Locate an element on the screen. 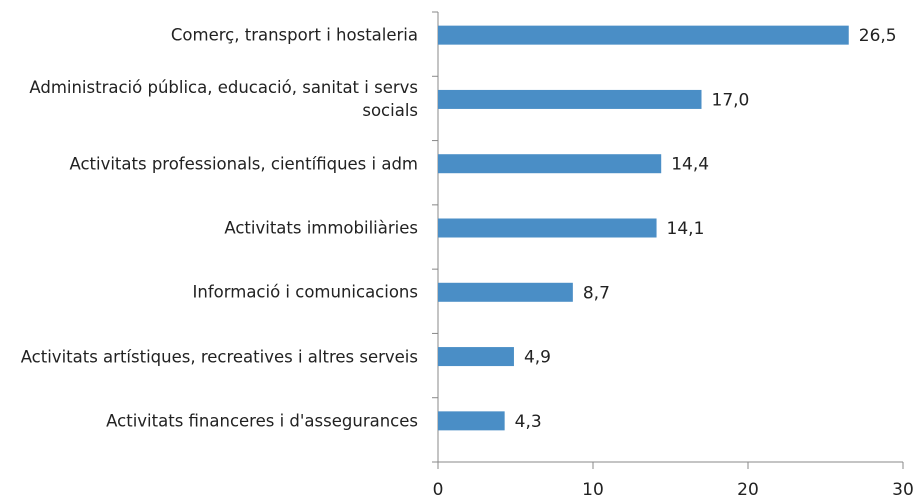  data-label: 14,1 is located at coordinates (686, 229).